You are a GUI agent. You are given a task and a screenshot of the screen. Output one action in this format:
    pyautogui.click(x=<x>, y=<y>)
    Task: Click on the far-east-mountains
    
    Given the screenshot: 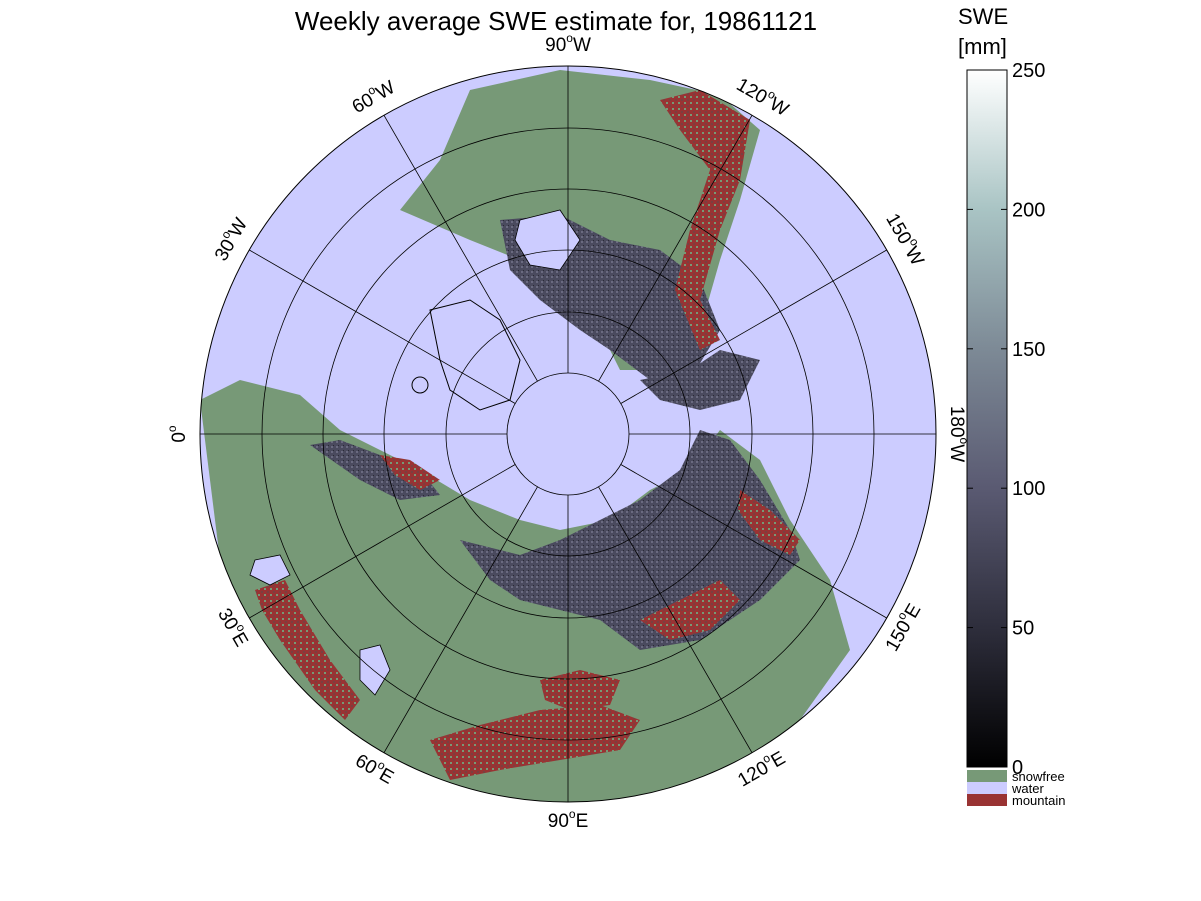 What is the action you would take?
    pyautogui.click(x=769, y=522)
    